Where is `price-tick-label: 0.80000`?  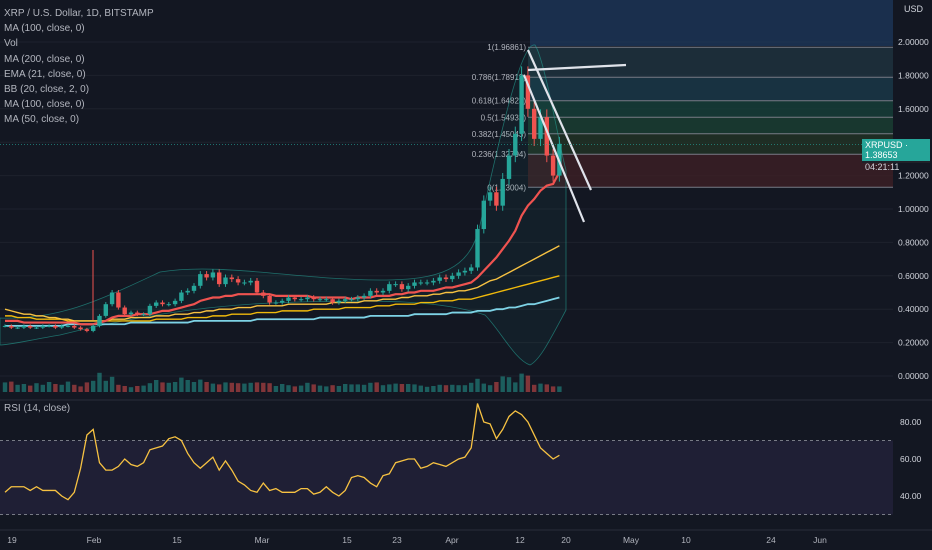
price-tick-label: 0.80000 is located at coordinates (913, 242).